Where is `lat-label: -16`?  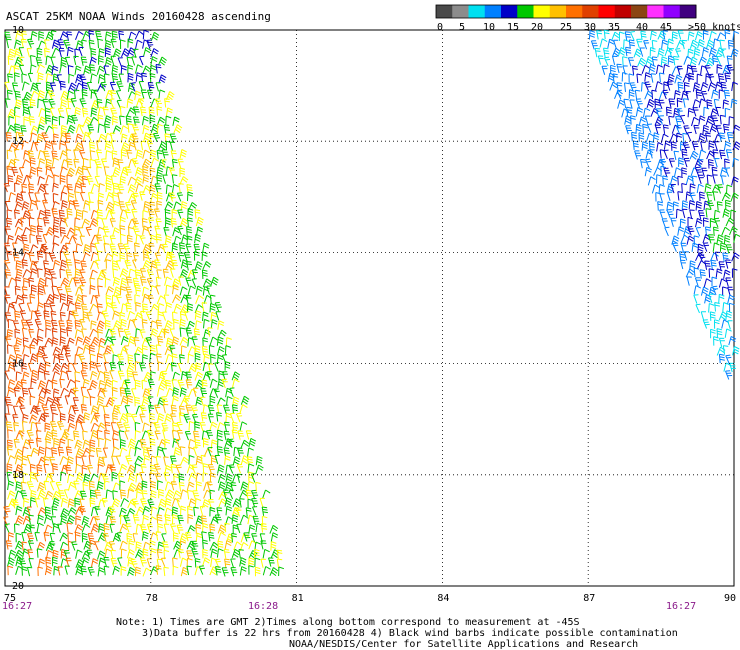 lat-label: -16 is located at coordinates (15, 364).